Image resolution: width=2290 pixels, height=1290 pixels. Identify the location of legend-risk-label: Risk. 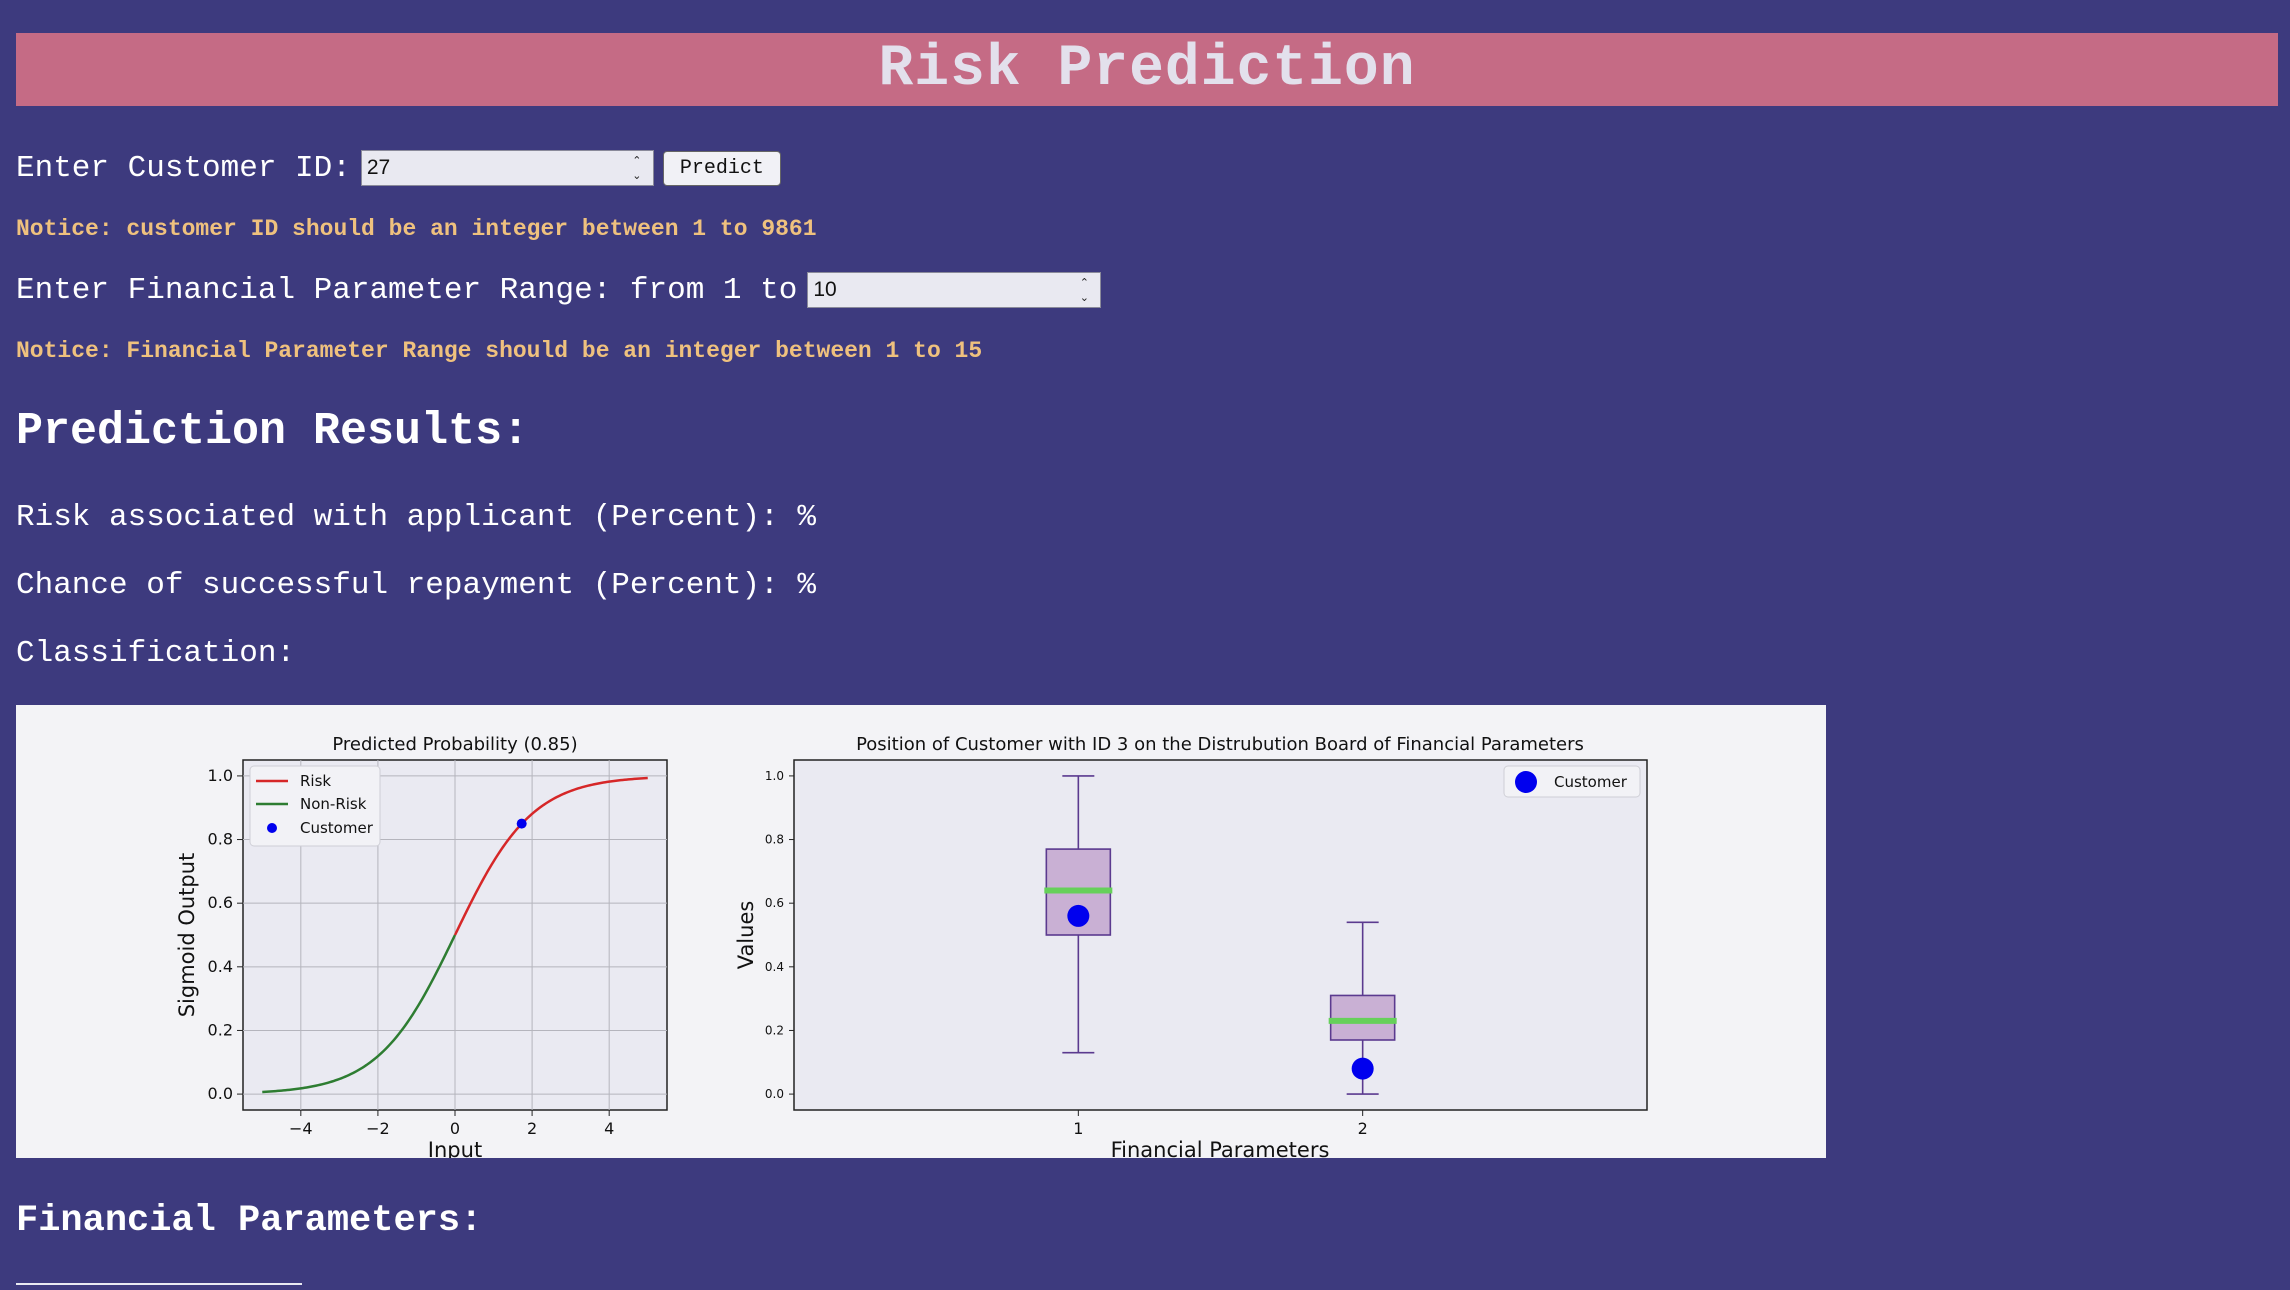
(315, 781).